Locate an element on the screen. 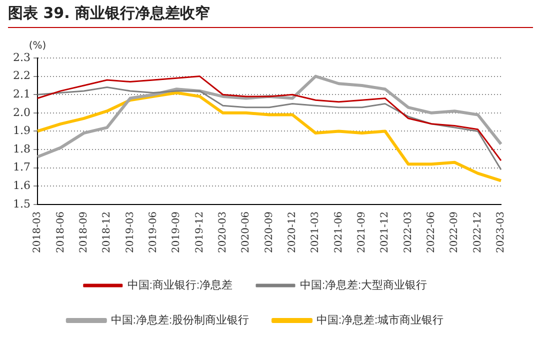  legend-label: 中国:净息差:股份制商业银行 is located at coordinates (180, 320).